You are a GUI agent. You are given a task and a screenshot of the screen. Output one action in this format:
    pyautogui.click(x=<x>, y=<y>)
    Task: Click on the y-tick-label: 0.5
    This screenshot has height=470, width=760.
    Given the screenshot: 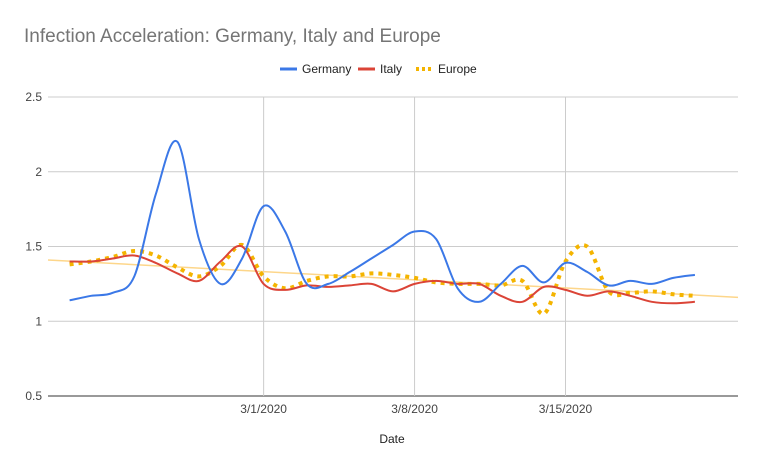 What is the action you would take?
    pyautogui.click(x=33, y=396)
    